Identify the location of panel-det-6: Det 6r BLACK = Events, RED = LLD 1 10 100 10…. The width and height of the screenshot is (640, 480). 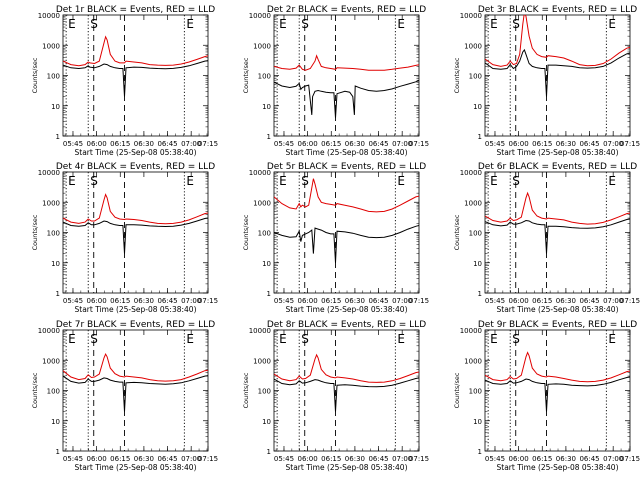
(546, 238).